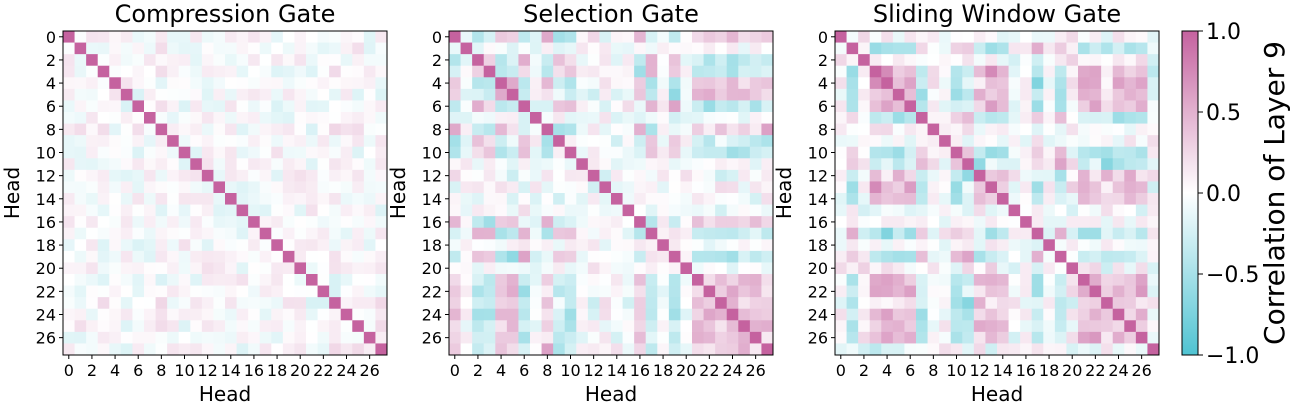 The width and height of the screenshot is (1304, 413). Describe the element at coordinates (732, 370) in the screenshot. I see `x-tick-label: 24` at that location.